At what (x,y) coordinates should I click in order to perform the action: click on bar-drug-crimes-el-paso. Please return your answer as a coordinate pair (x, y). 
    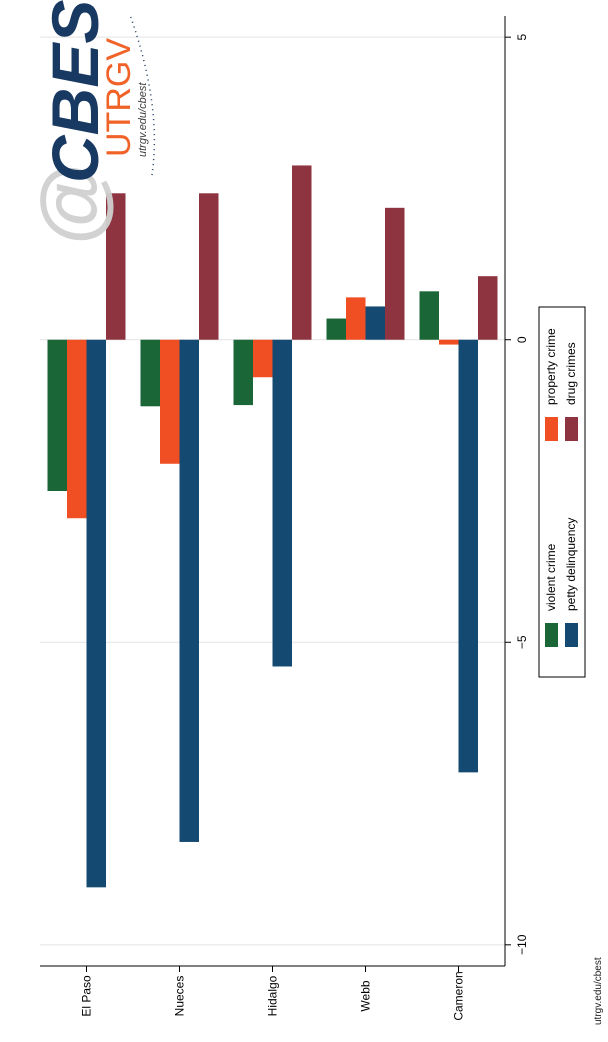
    Looking at the image, I should click on (116, 266).